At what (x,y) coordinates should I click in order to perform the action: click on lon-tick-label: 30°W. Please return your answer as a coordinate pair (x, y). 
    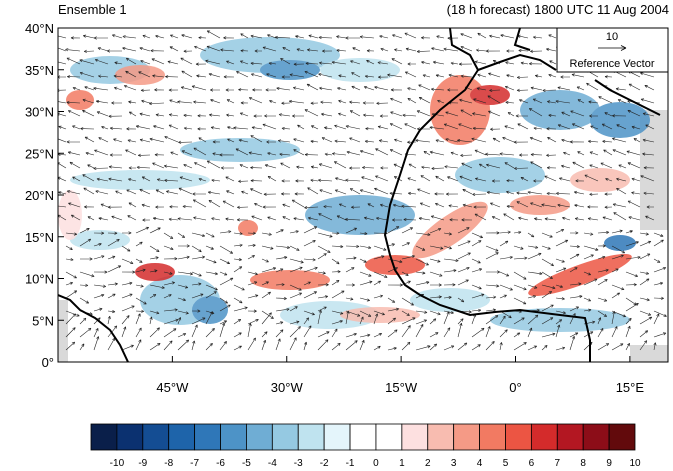
    Looking at the image, I should click on (287, 387).